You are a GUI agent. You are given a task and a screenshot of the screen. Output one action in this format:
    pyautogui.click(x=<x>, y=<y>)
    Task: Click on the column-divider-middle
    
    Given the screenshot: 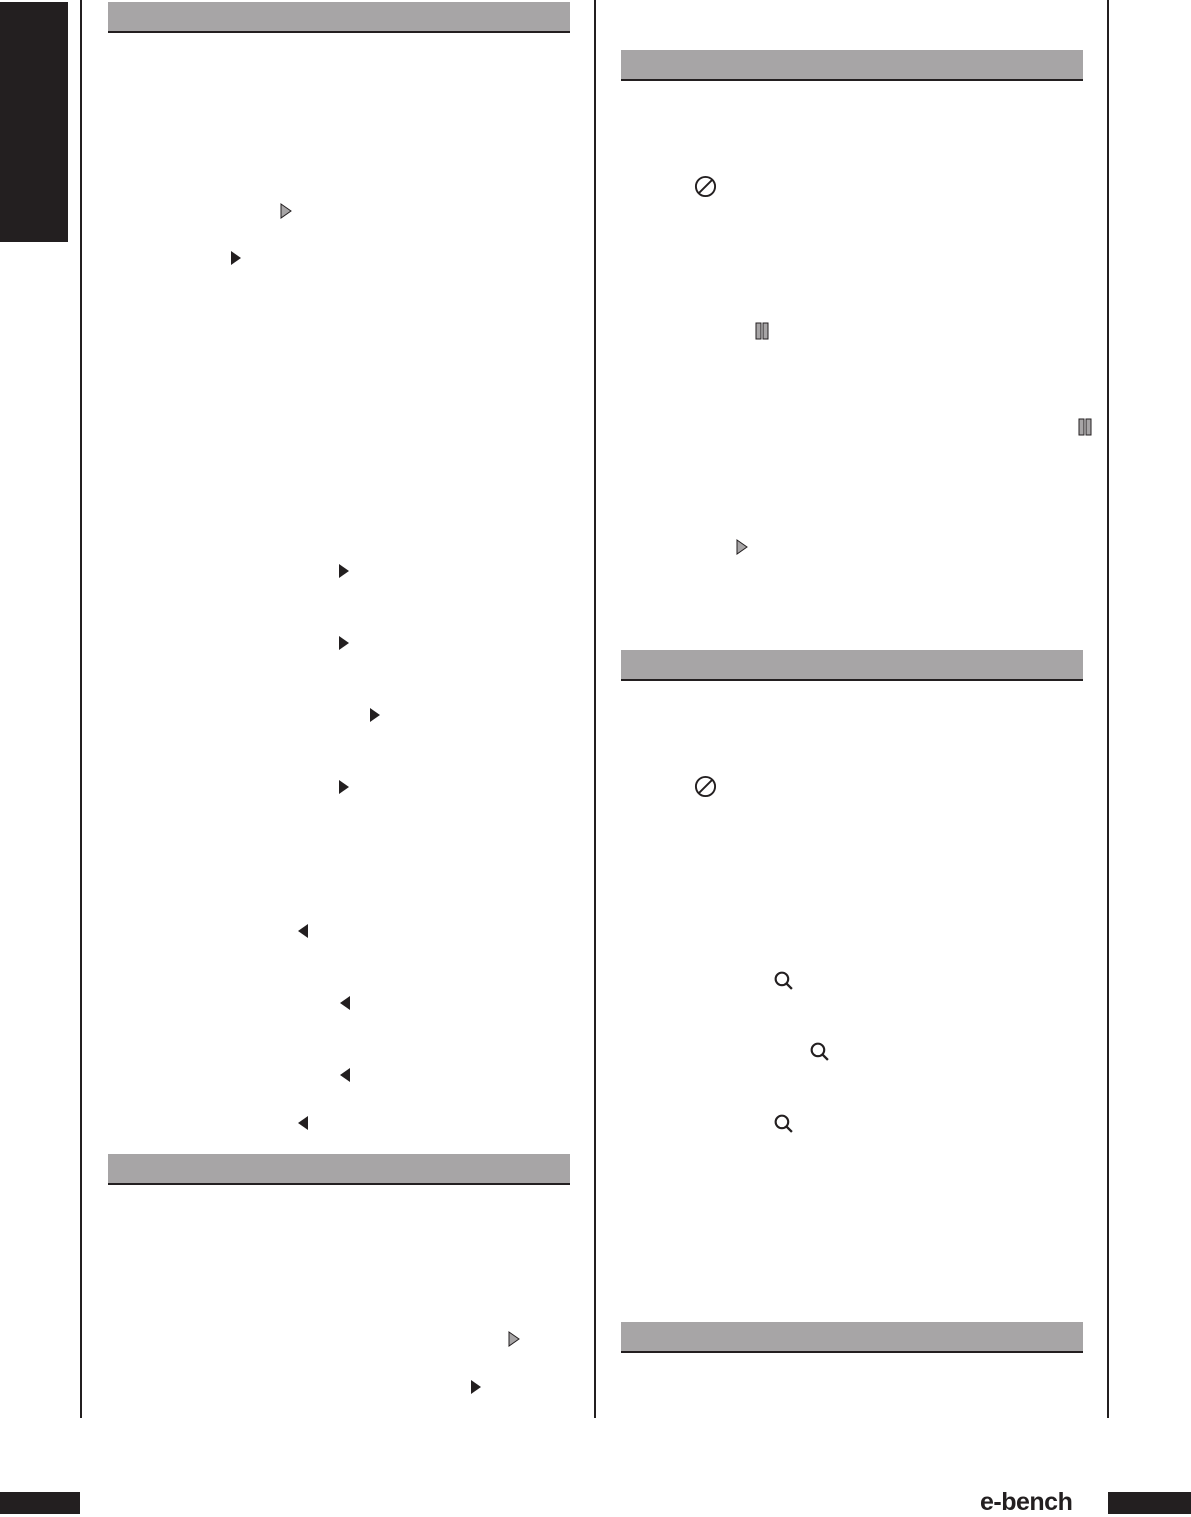 What is the action you would take?
    pyautogui.click(x=595, y=709)
    